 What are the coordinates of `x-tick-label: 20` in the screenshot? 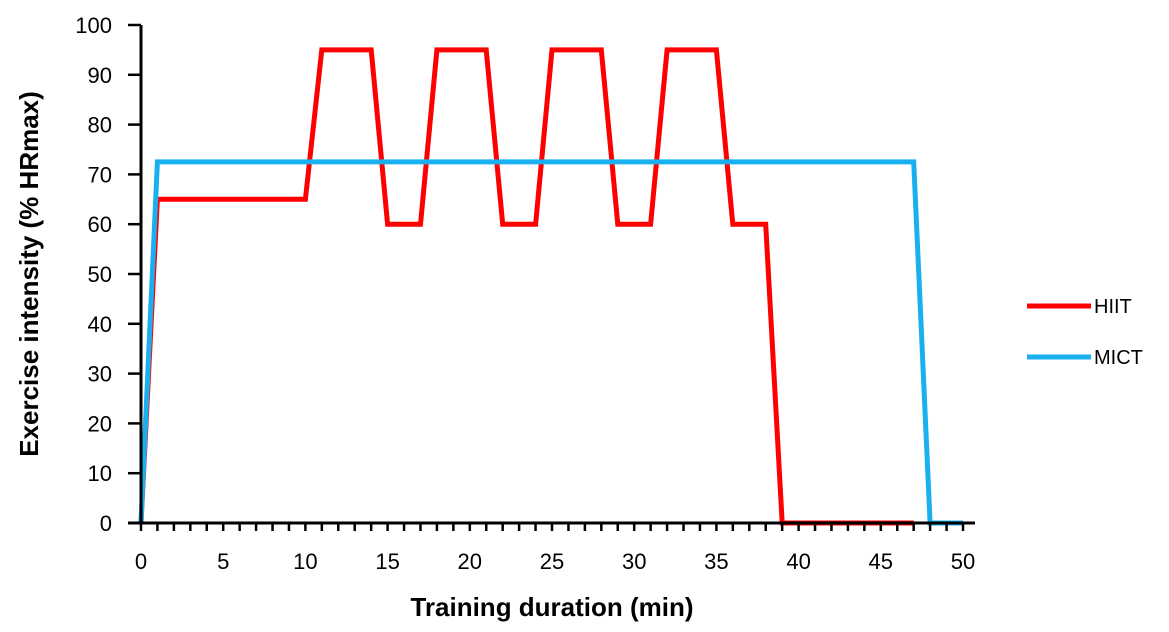 It's located at (470, 561).